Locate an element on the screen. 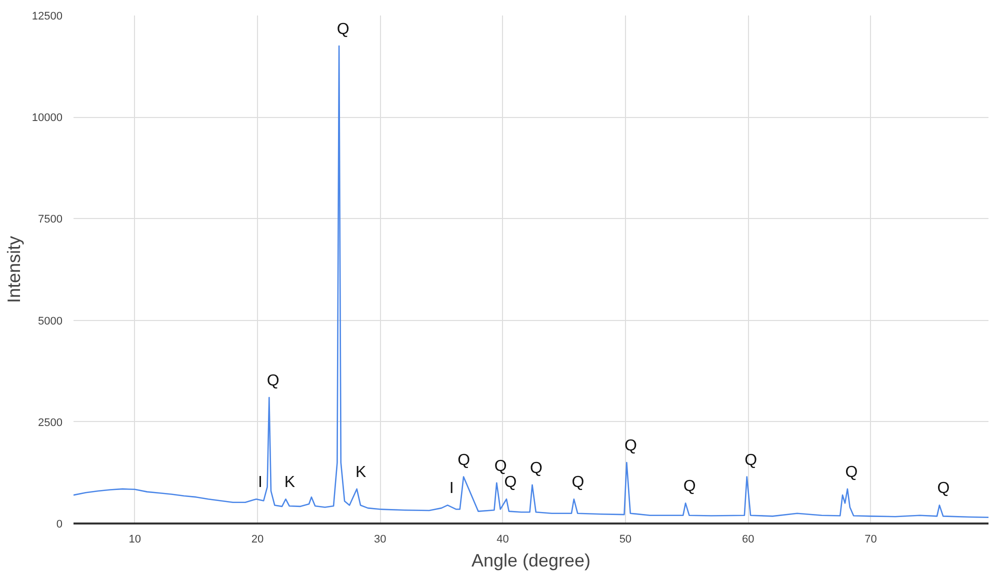  x-tick-label: 20 is located at coordinates (257, 540).